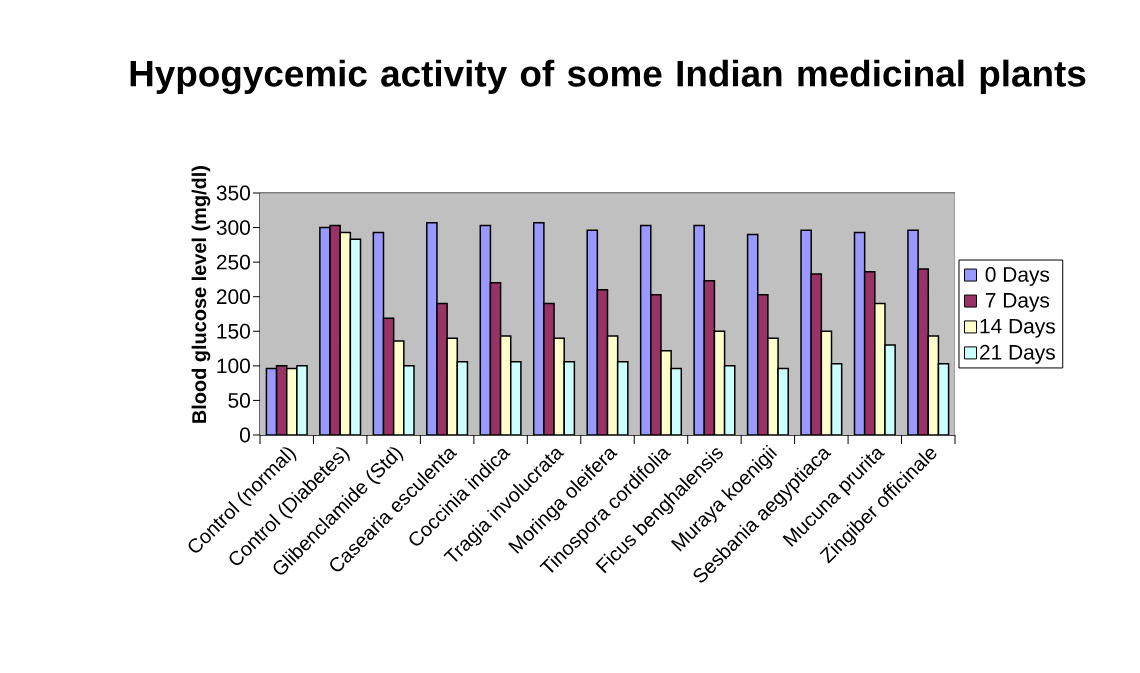 This screenshot has width=1140, height=673. I want to click on y-tick-label: 300, so click(233, 227).